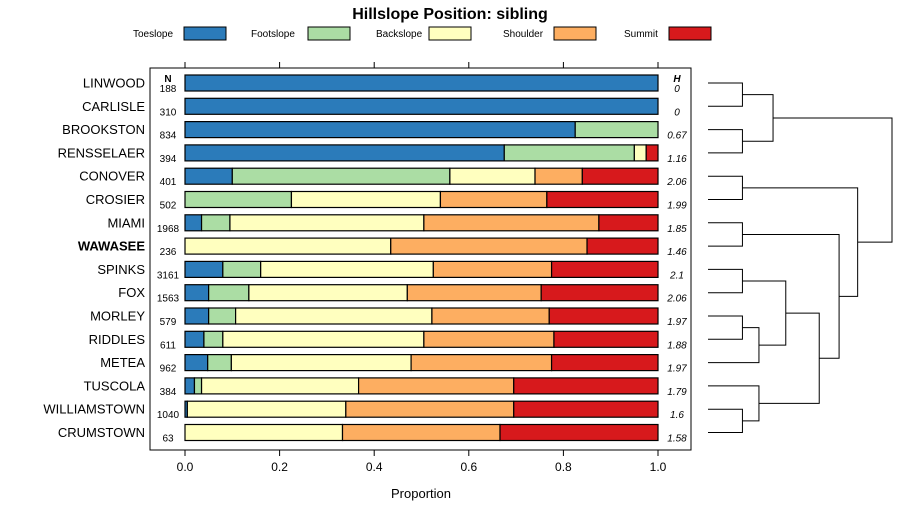 The image size is (900, 525). Describe the element at coordinates (468, 467) in the screenshot. I see `x-tick-label-3: 0.6` at that location.